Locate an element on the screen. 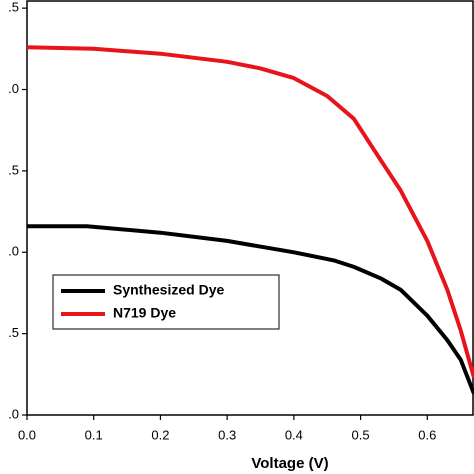 The width and height of the screenshot is (474, 474). x-tick-label: 0.5 is located at coordinates (361, 434).